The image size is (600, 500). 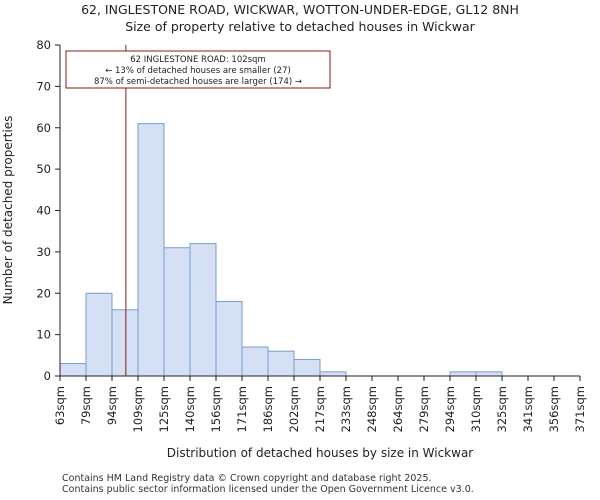 What do you see at coordinates (320, 409) in the screenshot?
I see `x-tick-label: 217sqm` at bounding box center [320, 409].